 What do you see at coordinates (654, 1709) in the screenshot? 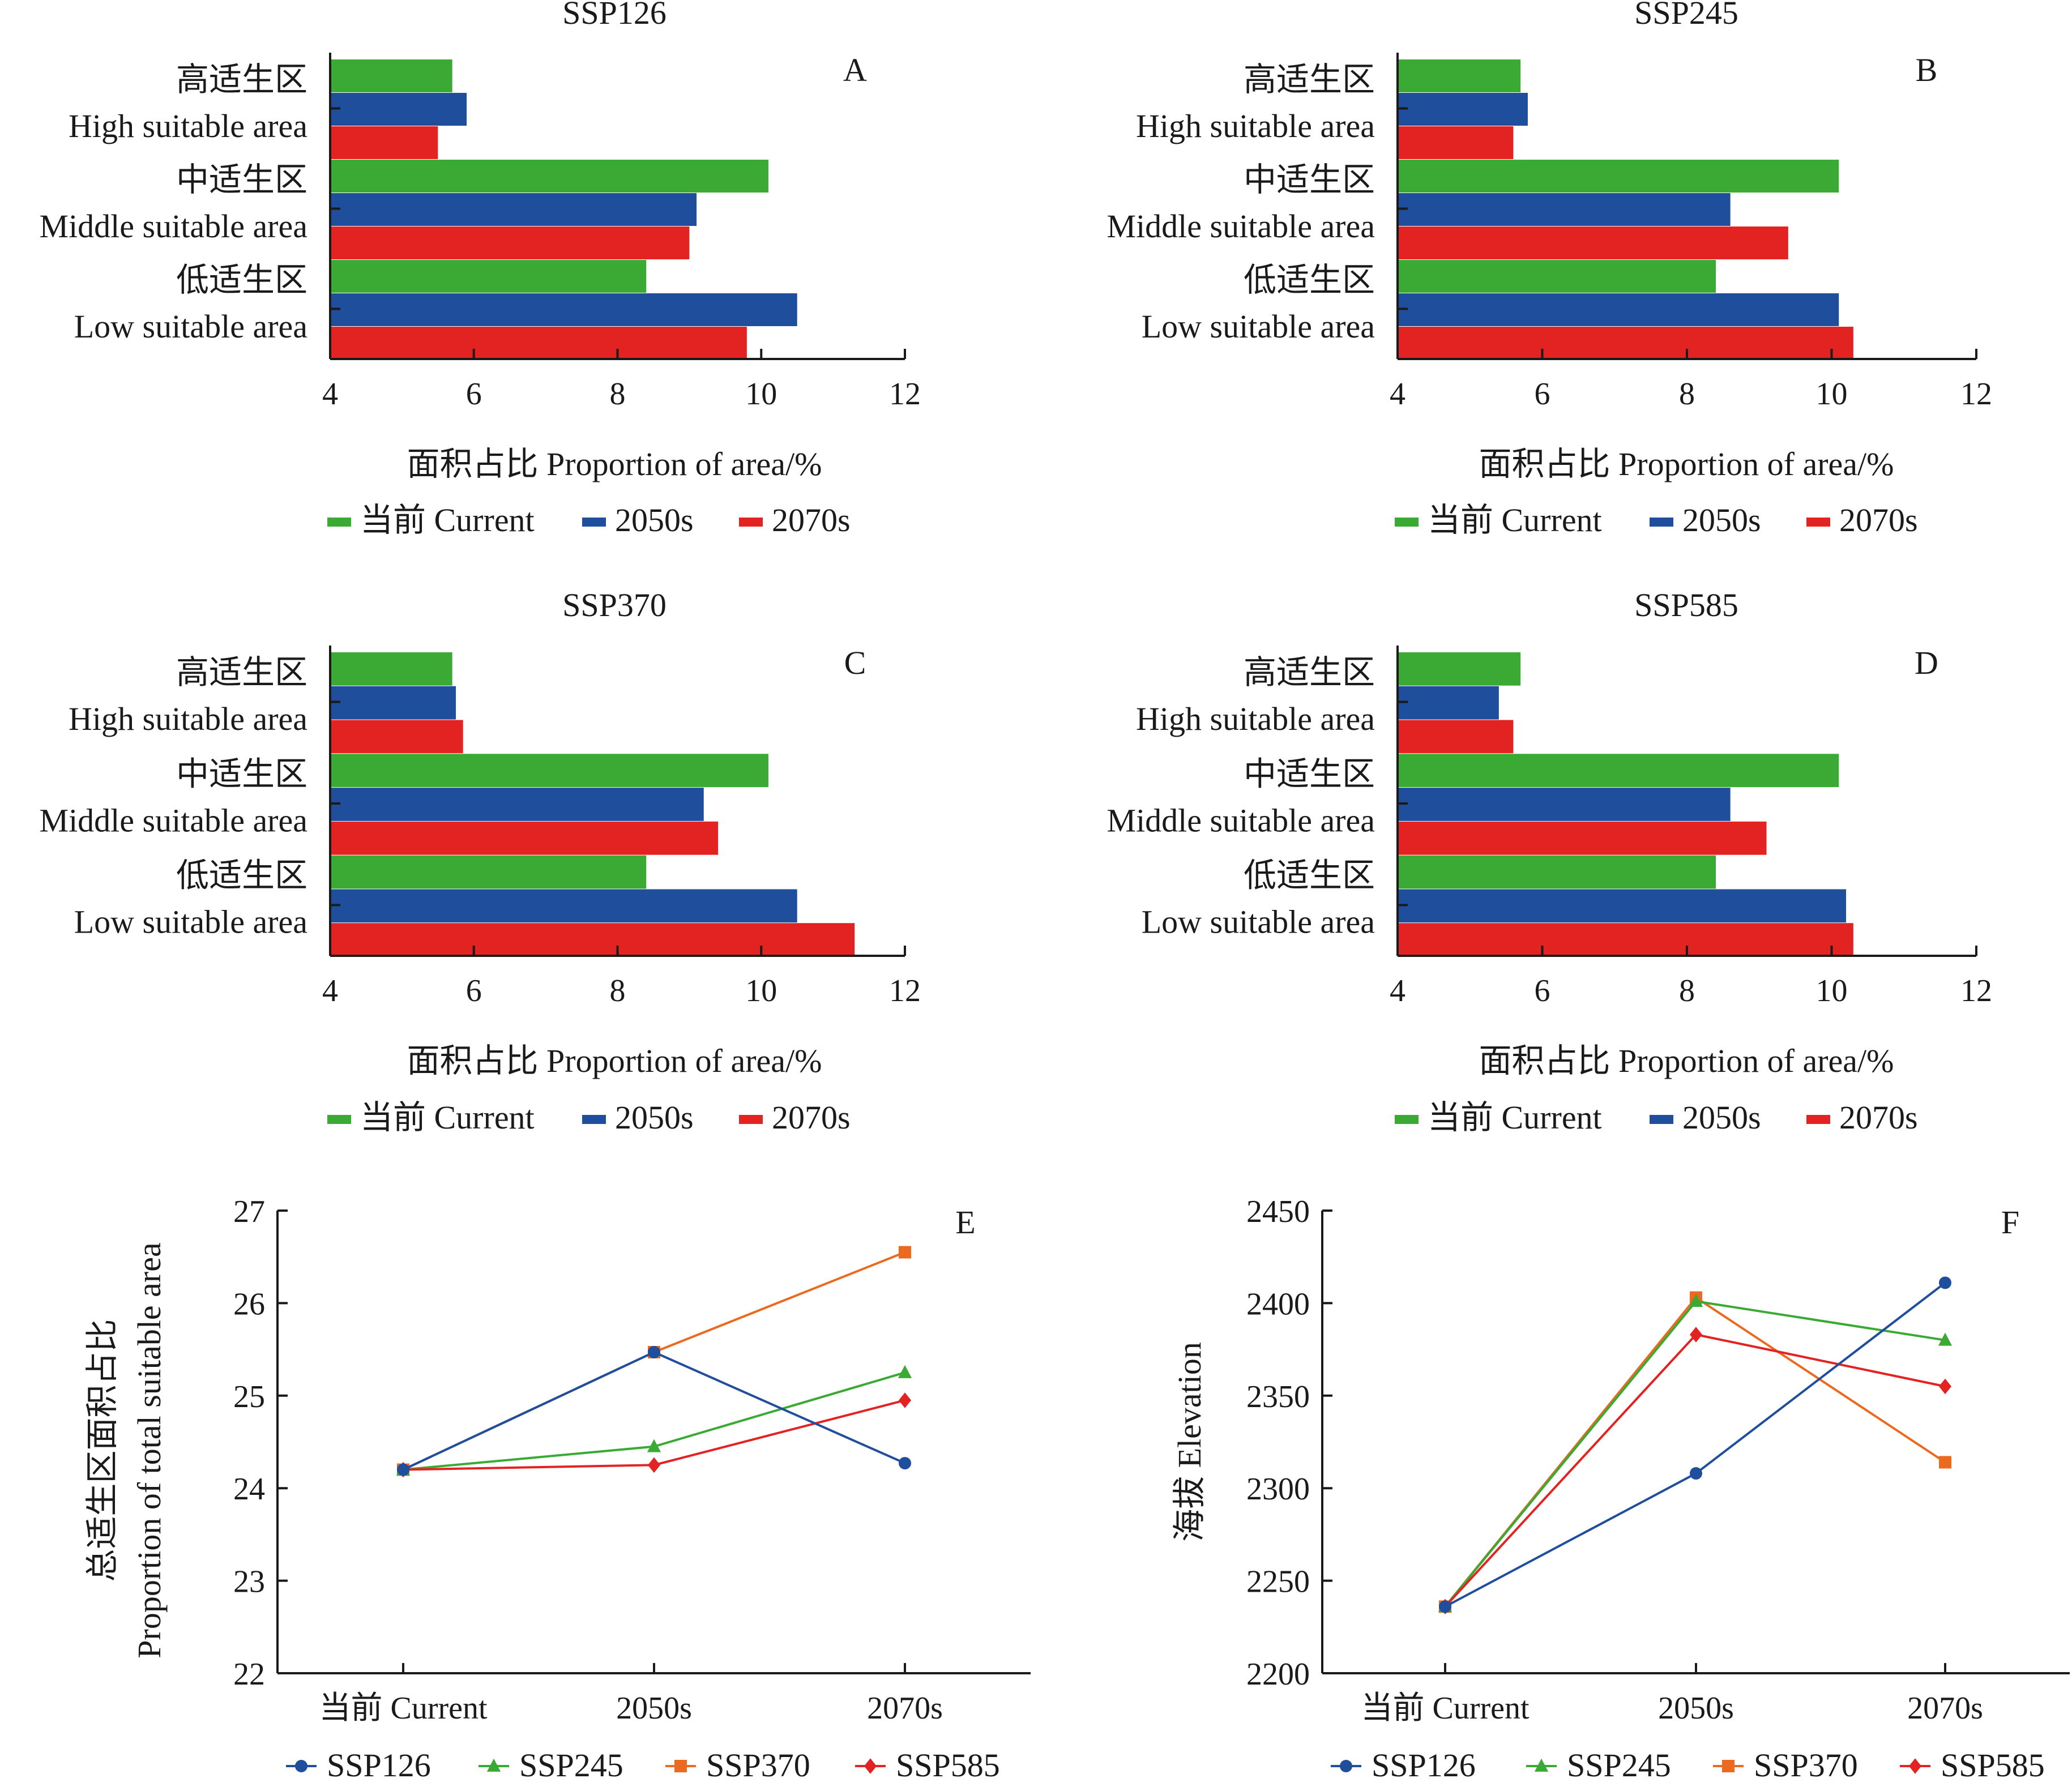
I see `x-tick-label: 2050s` at bounding box center [654, 1709].